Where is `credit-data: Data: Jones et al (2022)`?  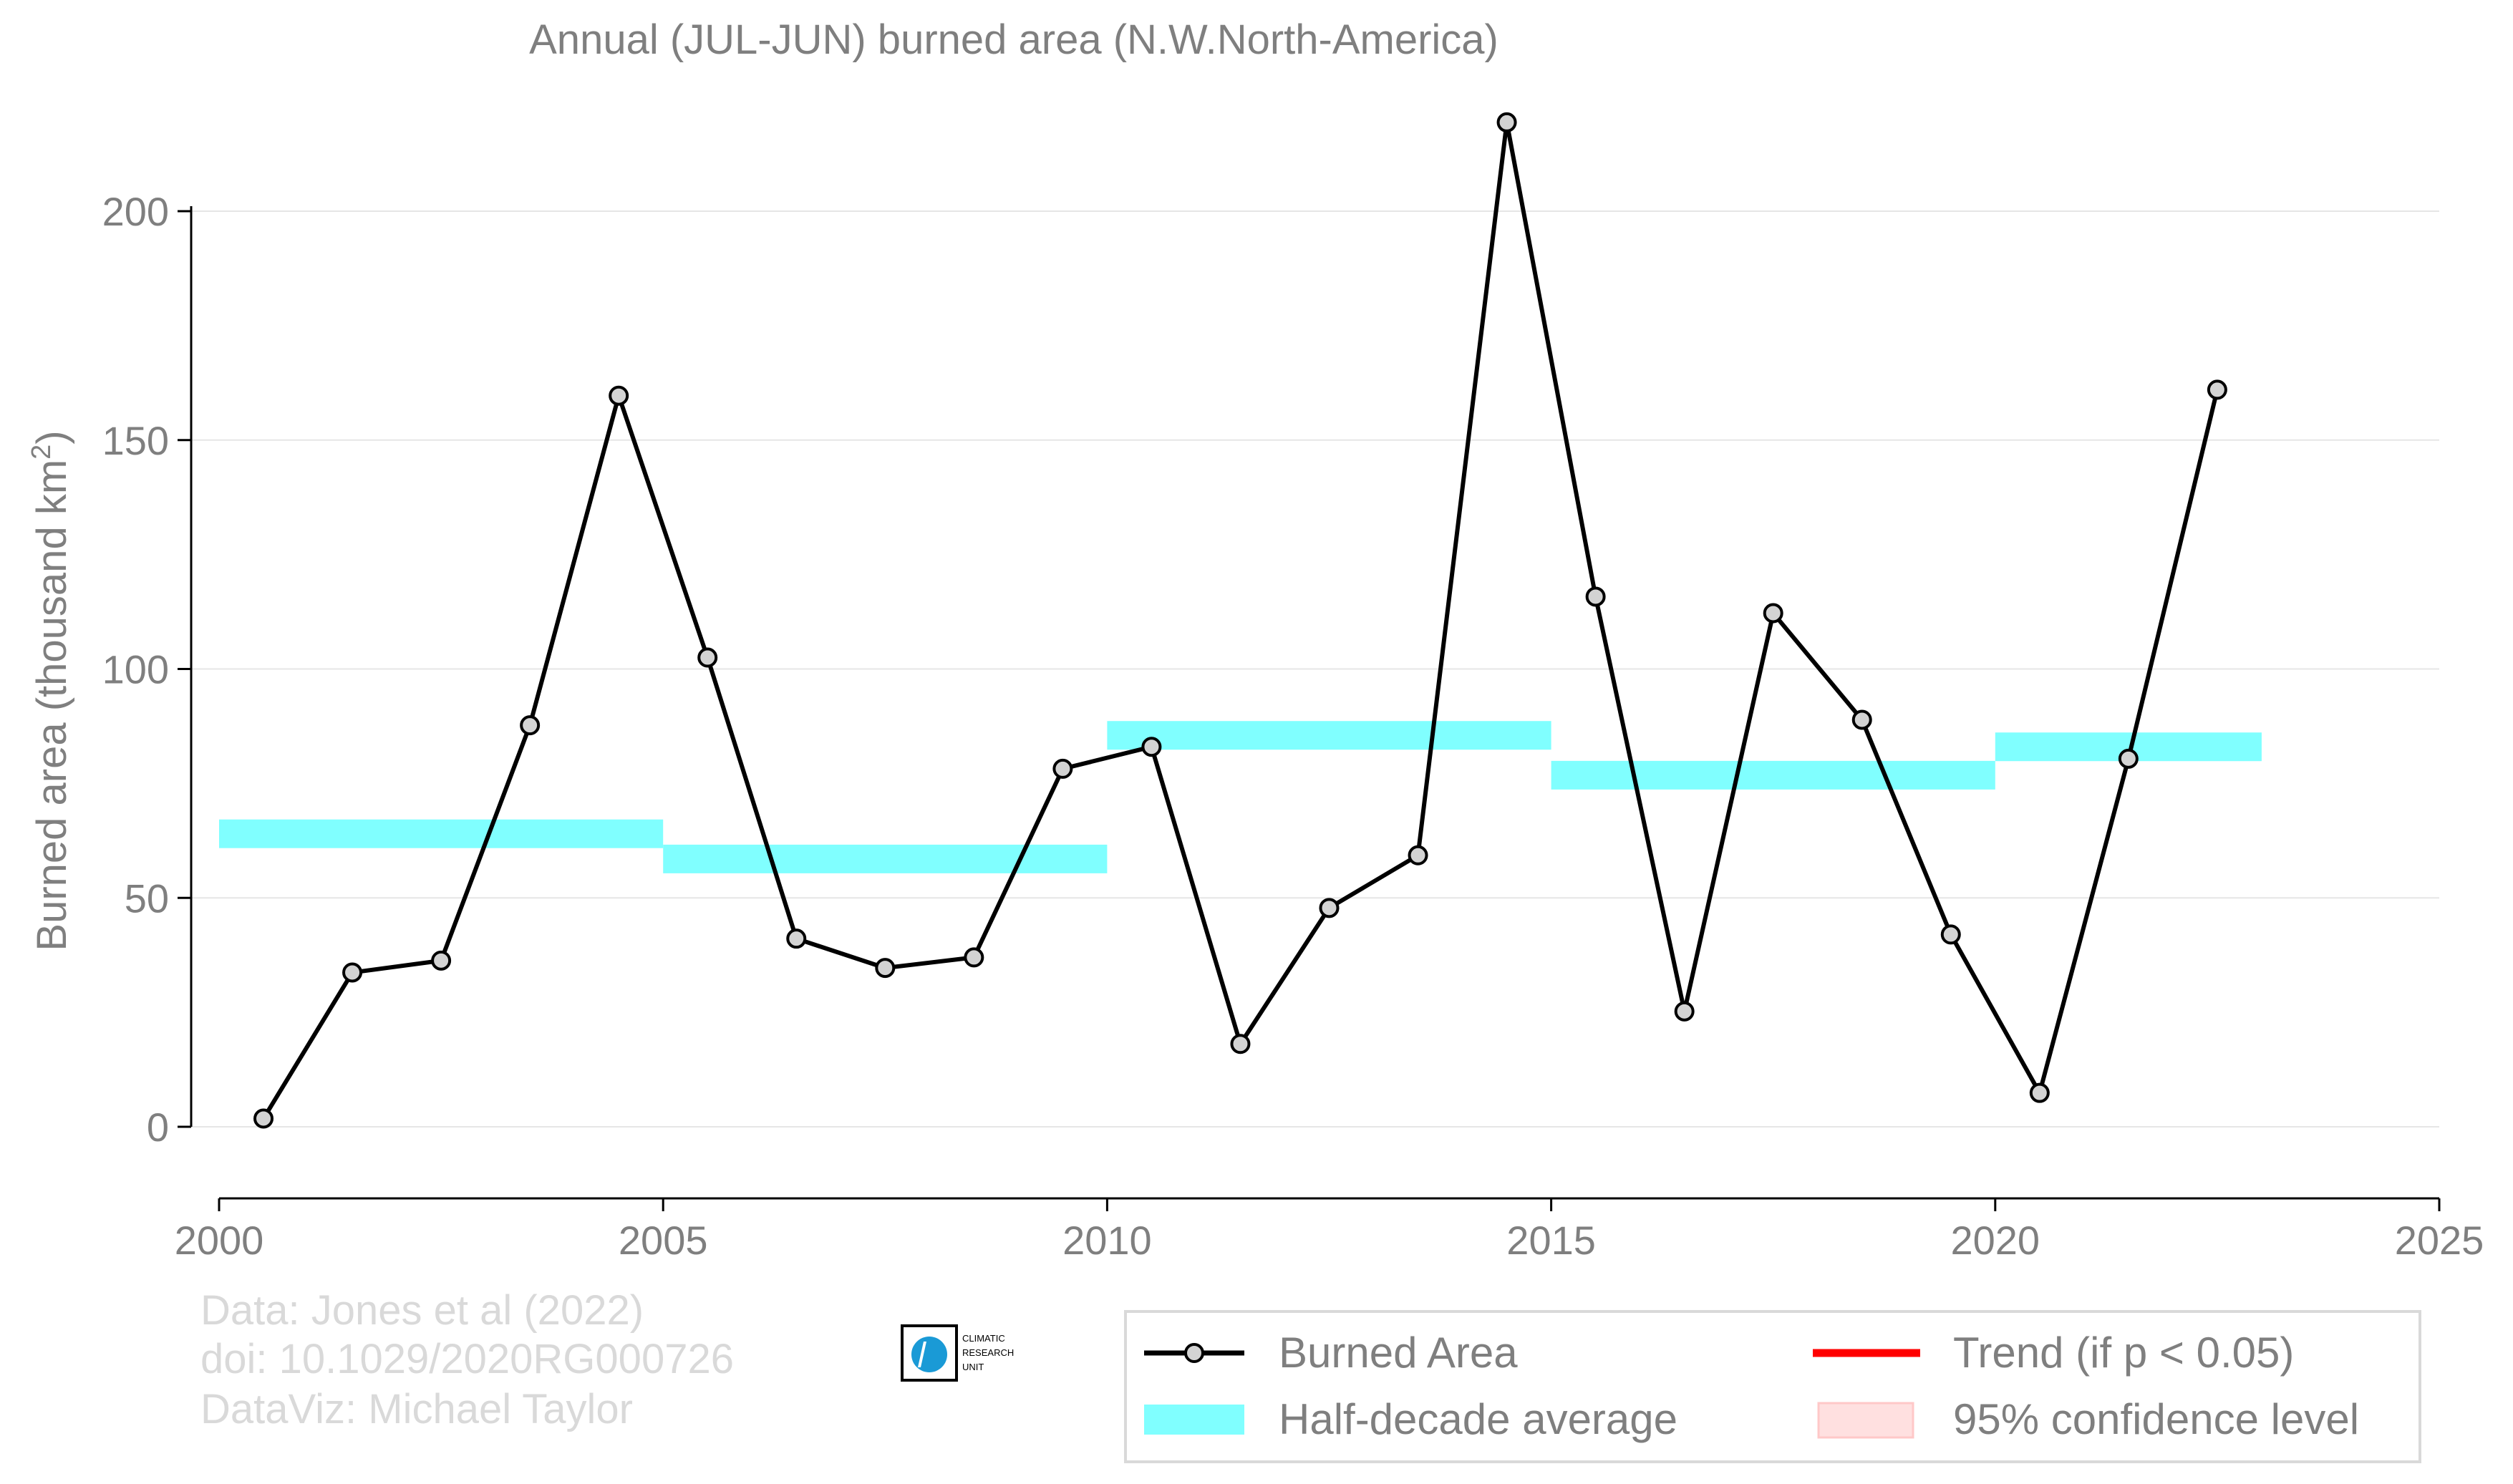 credit-data: Data: Jones et al (2022) is located at coordinates (422, 1310).